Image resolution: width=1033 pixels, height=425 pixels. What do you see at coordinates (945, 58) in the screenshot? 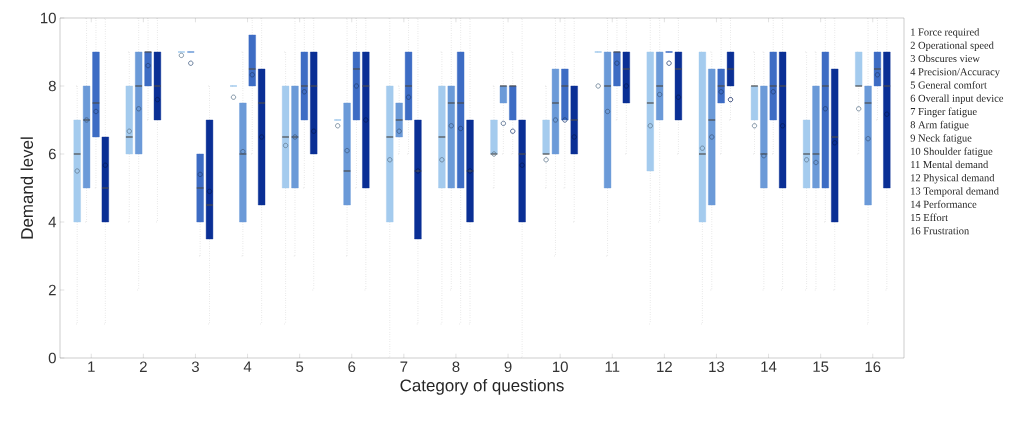
I see `text: 3 Obscures view` at bounding box center [945, 58].